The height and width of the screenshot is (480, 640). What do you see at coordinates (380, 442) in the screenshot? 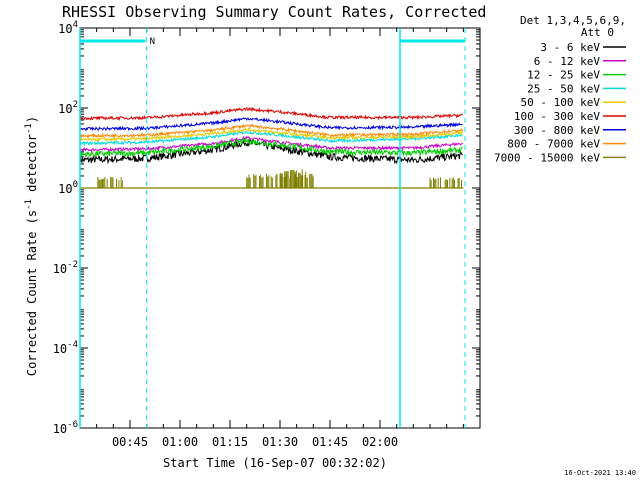
I see `x-tick-label: 02:00` at bounding box center [380, 442].